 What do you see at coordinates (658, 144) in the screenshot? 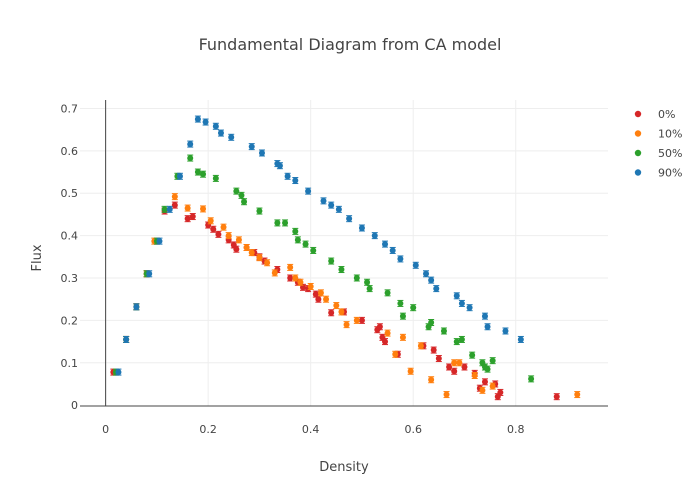
I see `legend: 0% 10% 50% 90%` at bounding box center [658, 144].